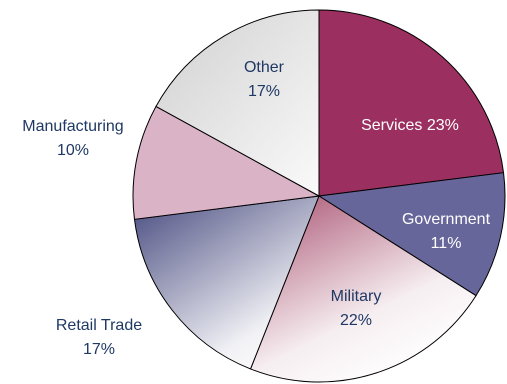 The image size is (507, 384). I want to click on slice-label-retail-name: Retail Trade, so click(99, 325).